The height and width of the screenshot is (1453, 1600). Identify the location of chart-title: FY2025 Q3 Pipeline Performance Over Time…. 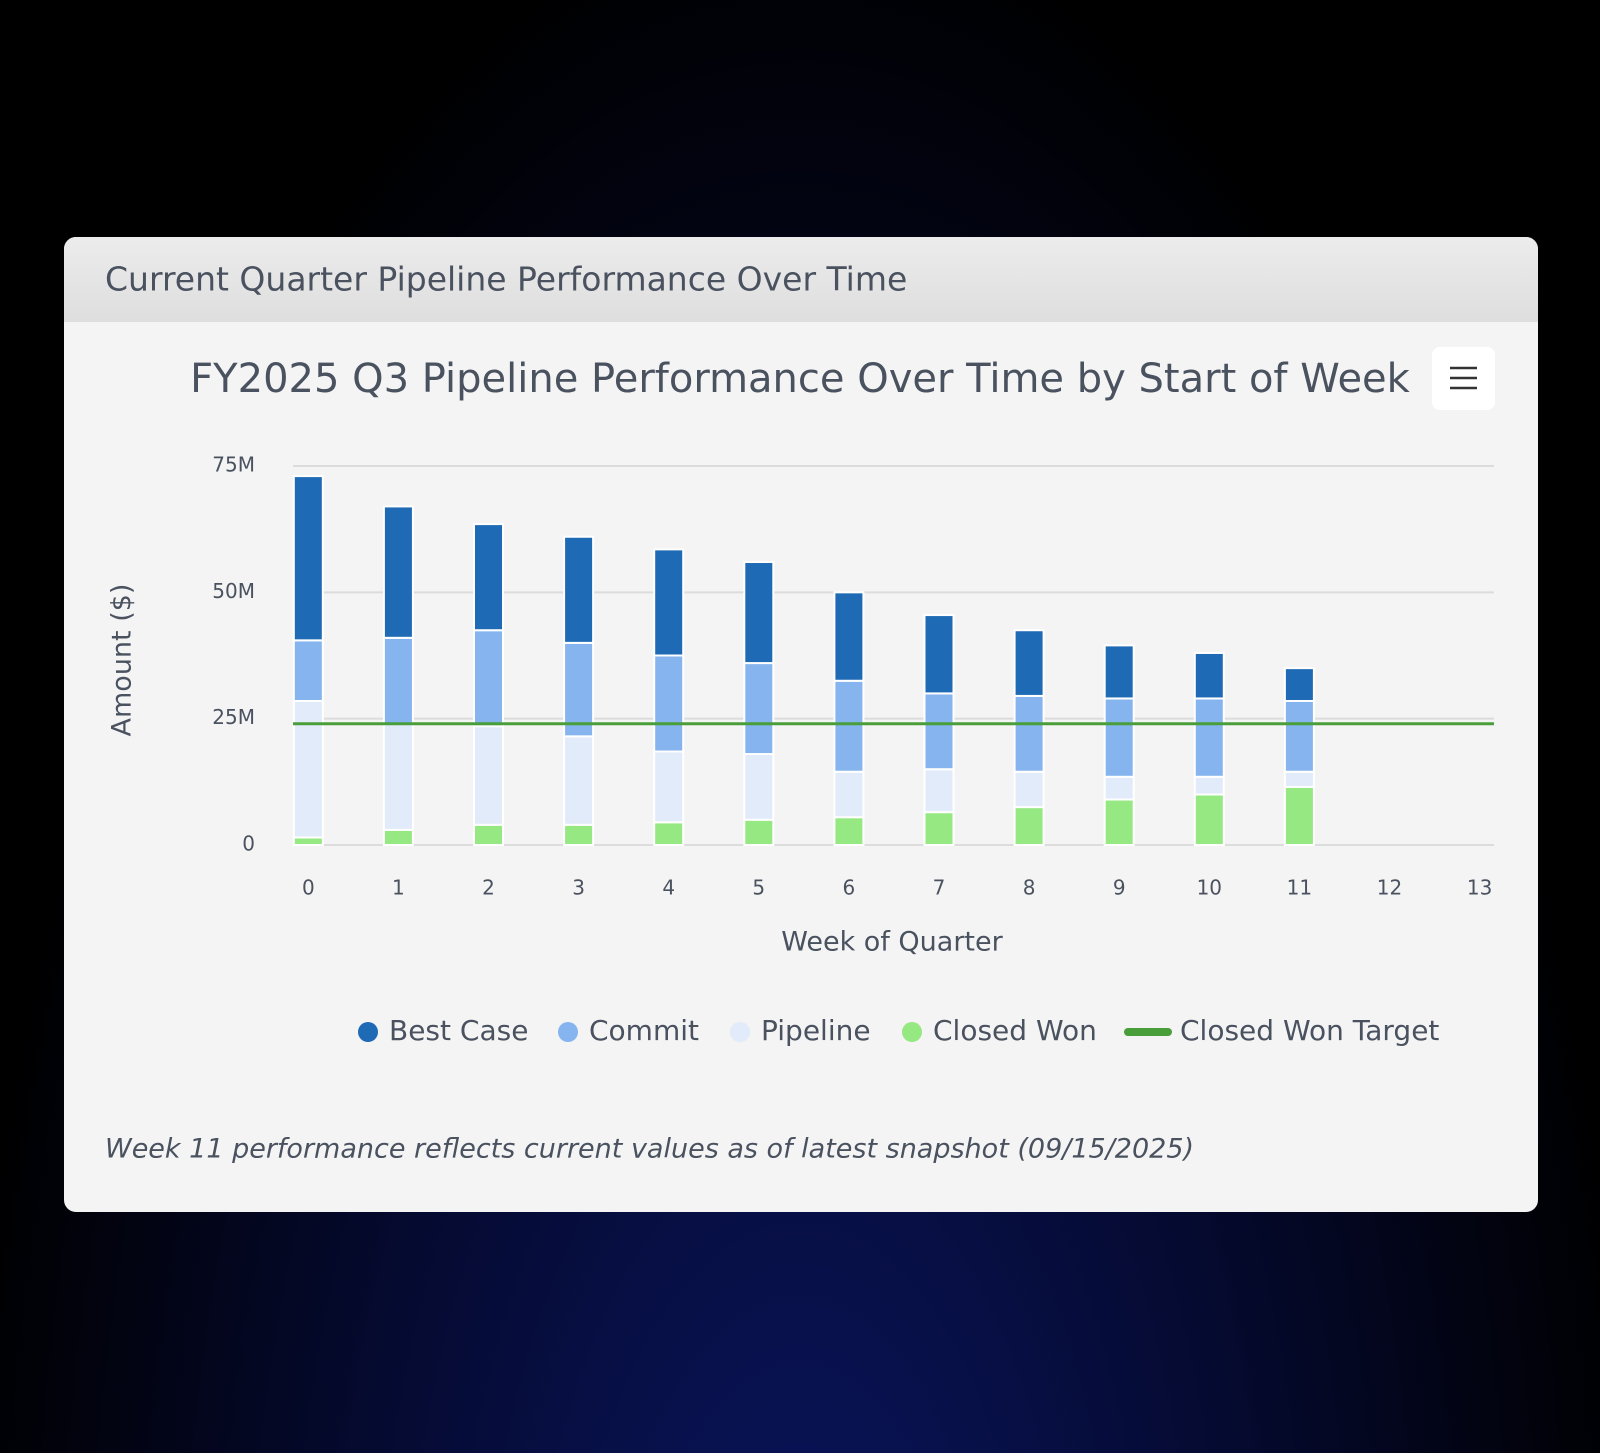
(800, 379).